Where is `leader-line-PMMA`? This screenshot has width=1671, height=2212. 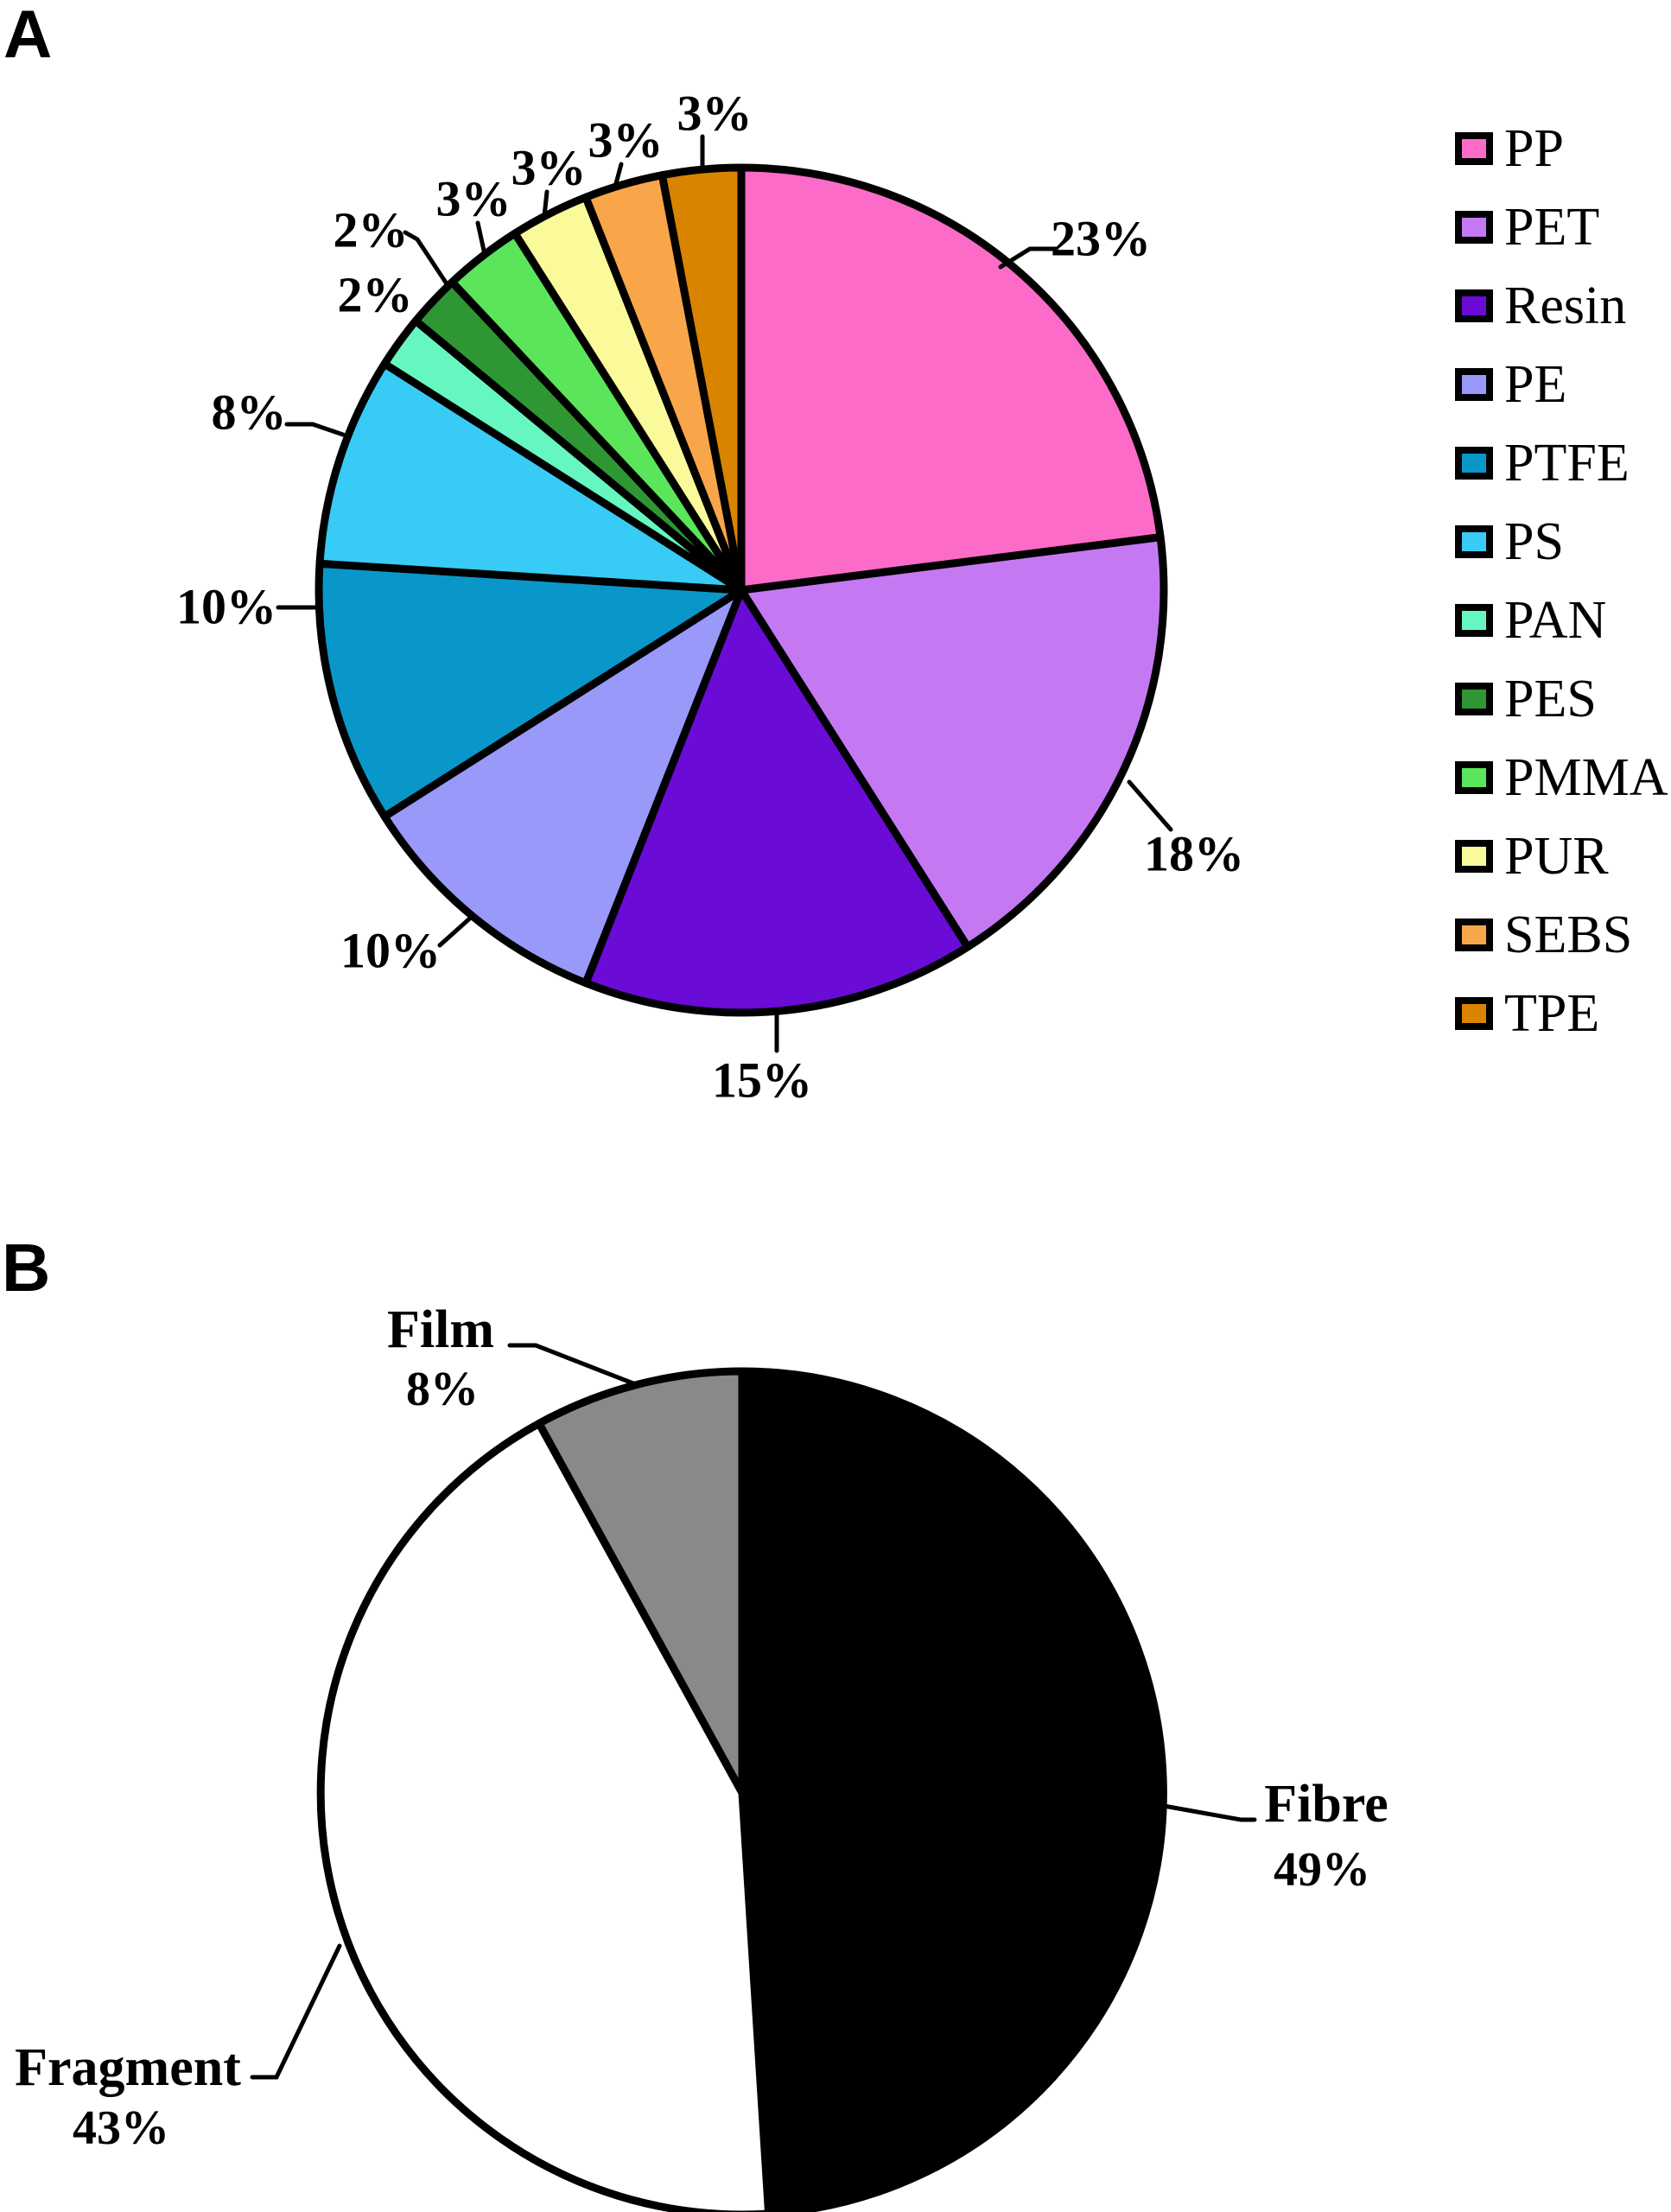
leader-line-PMMA is located at coordinates (480, 236).